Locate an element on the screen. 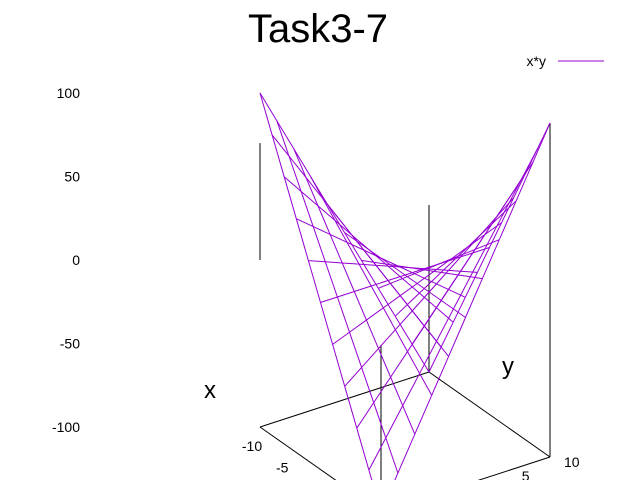 This screenshot has width=640, height=480. x-axis-label: x is located at coordinates (210, 390).